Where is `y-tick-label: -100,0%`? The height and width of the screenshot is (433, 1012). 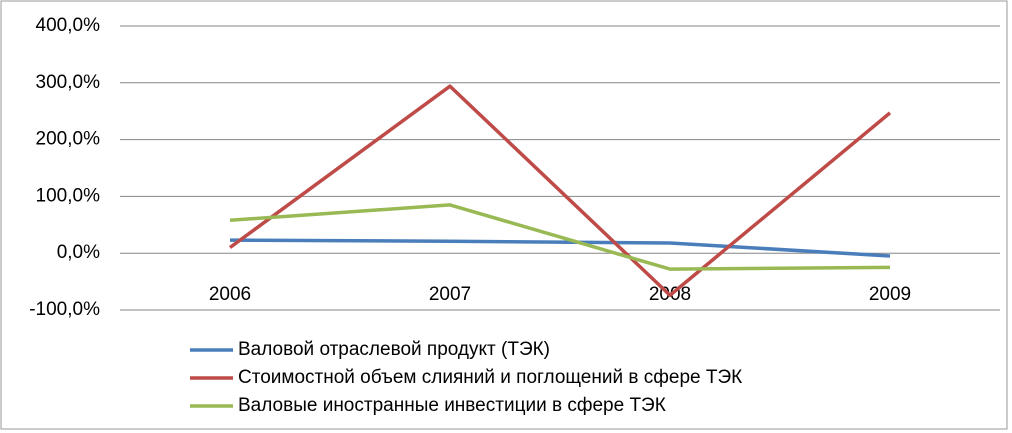 y-tick-label: -100,0% is located at coordinates (64, 309).